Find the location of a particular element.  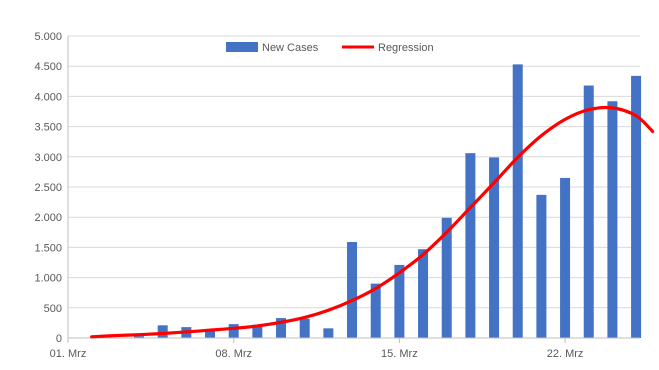

x-tick-labels: 01. Mrz 08. Mrz 15. Mrz 22. Mrz is located at coordinates (317, 349).